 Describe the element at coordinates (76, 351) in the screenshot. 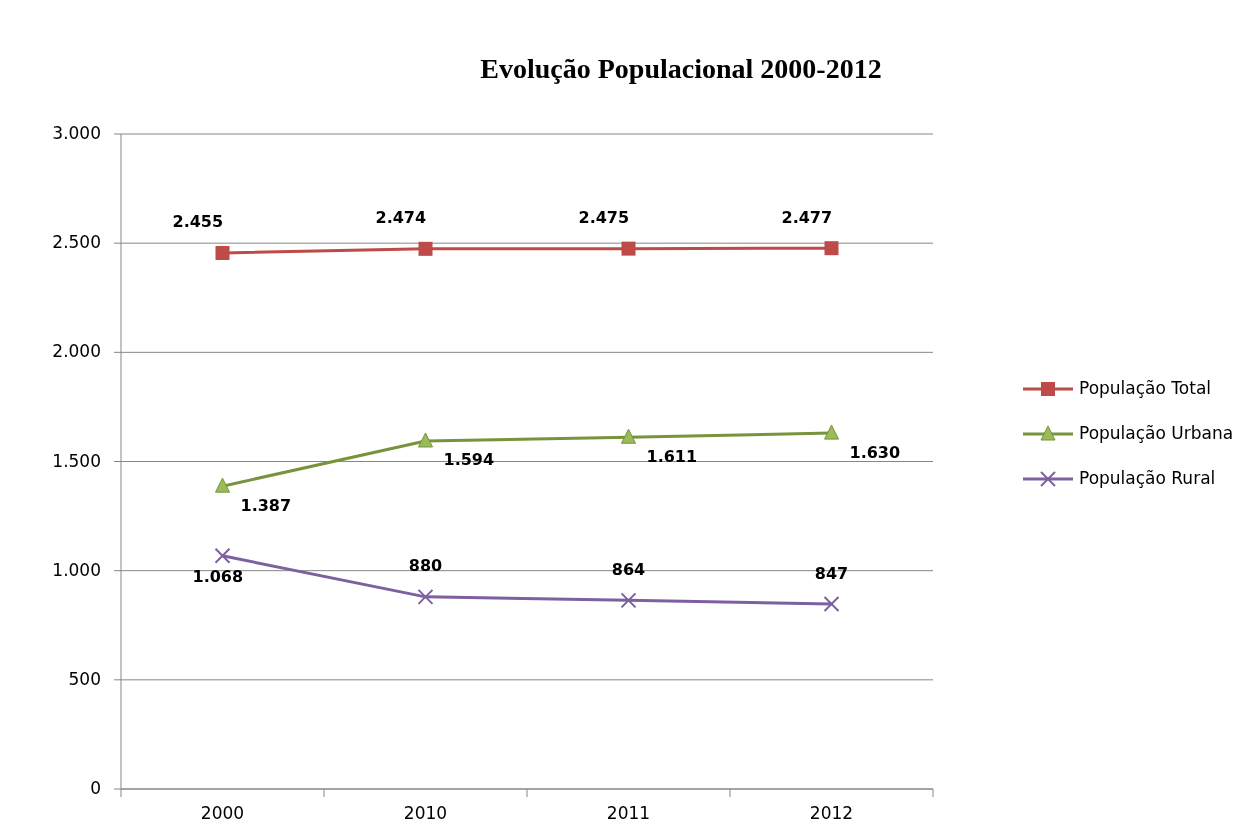

I see `y-tick-label: 2.000` at that location.